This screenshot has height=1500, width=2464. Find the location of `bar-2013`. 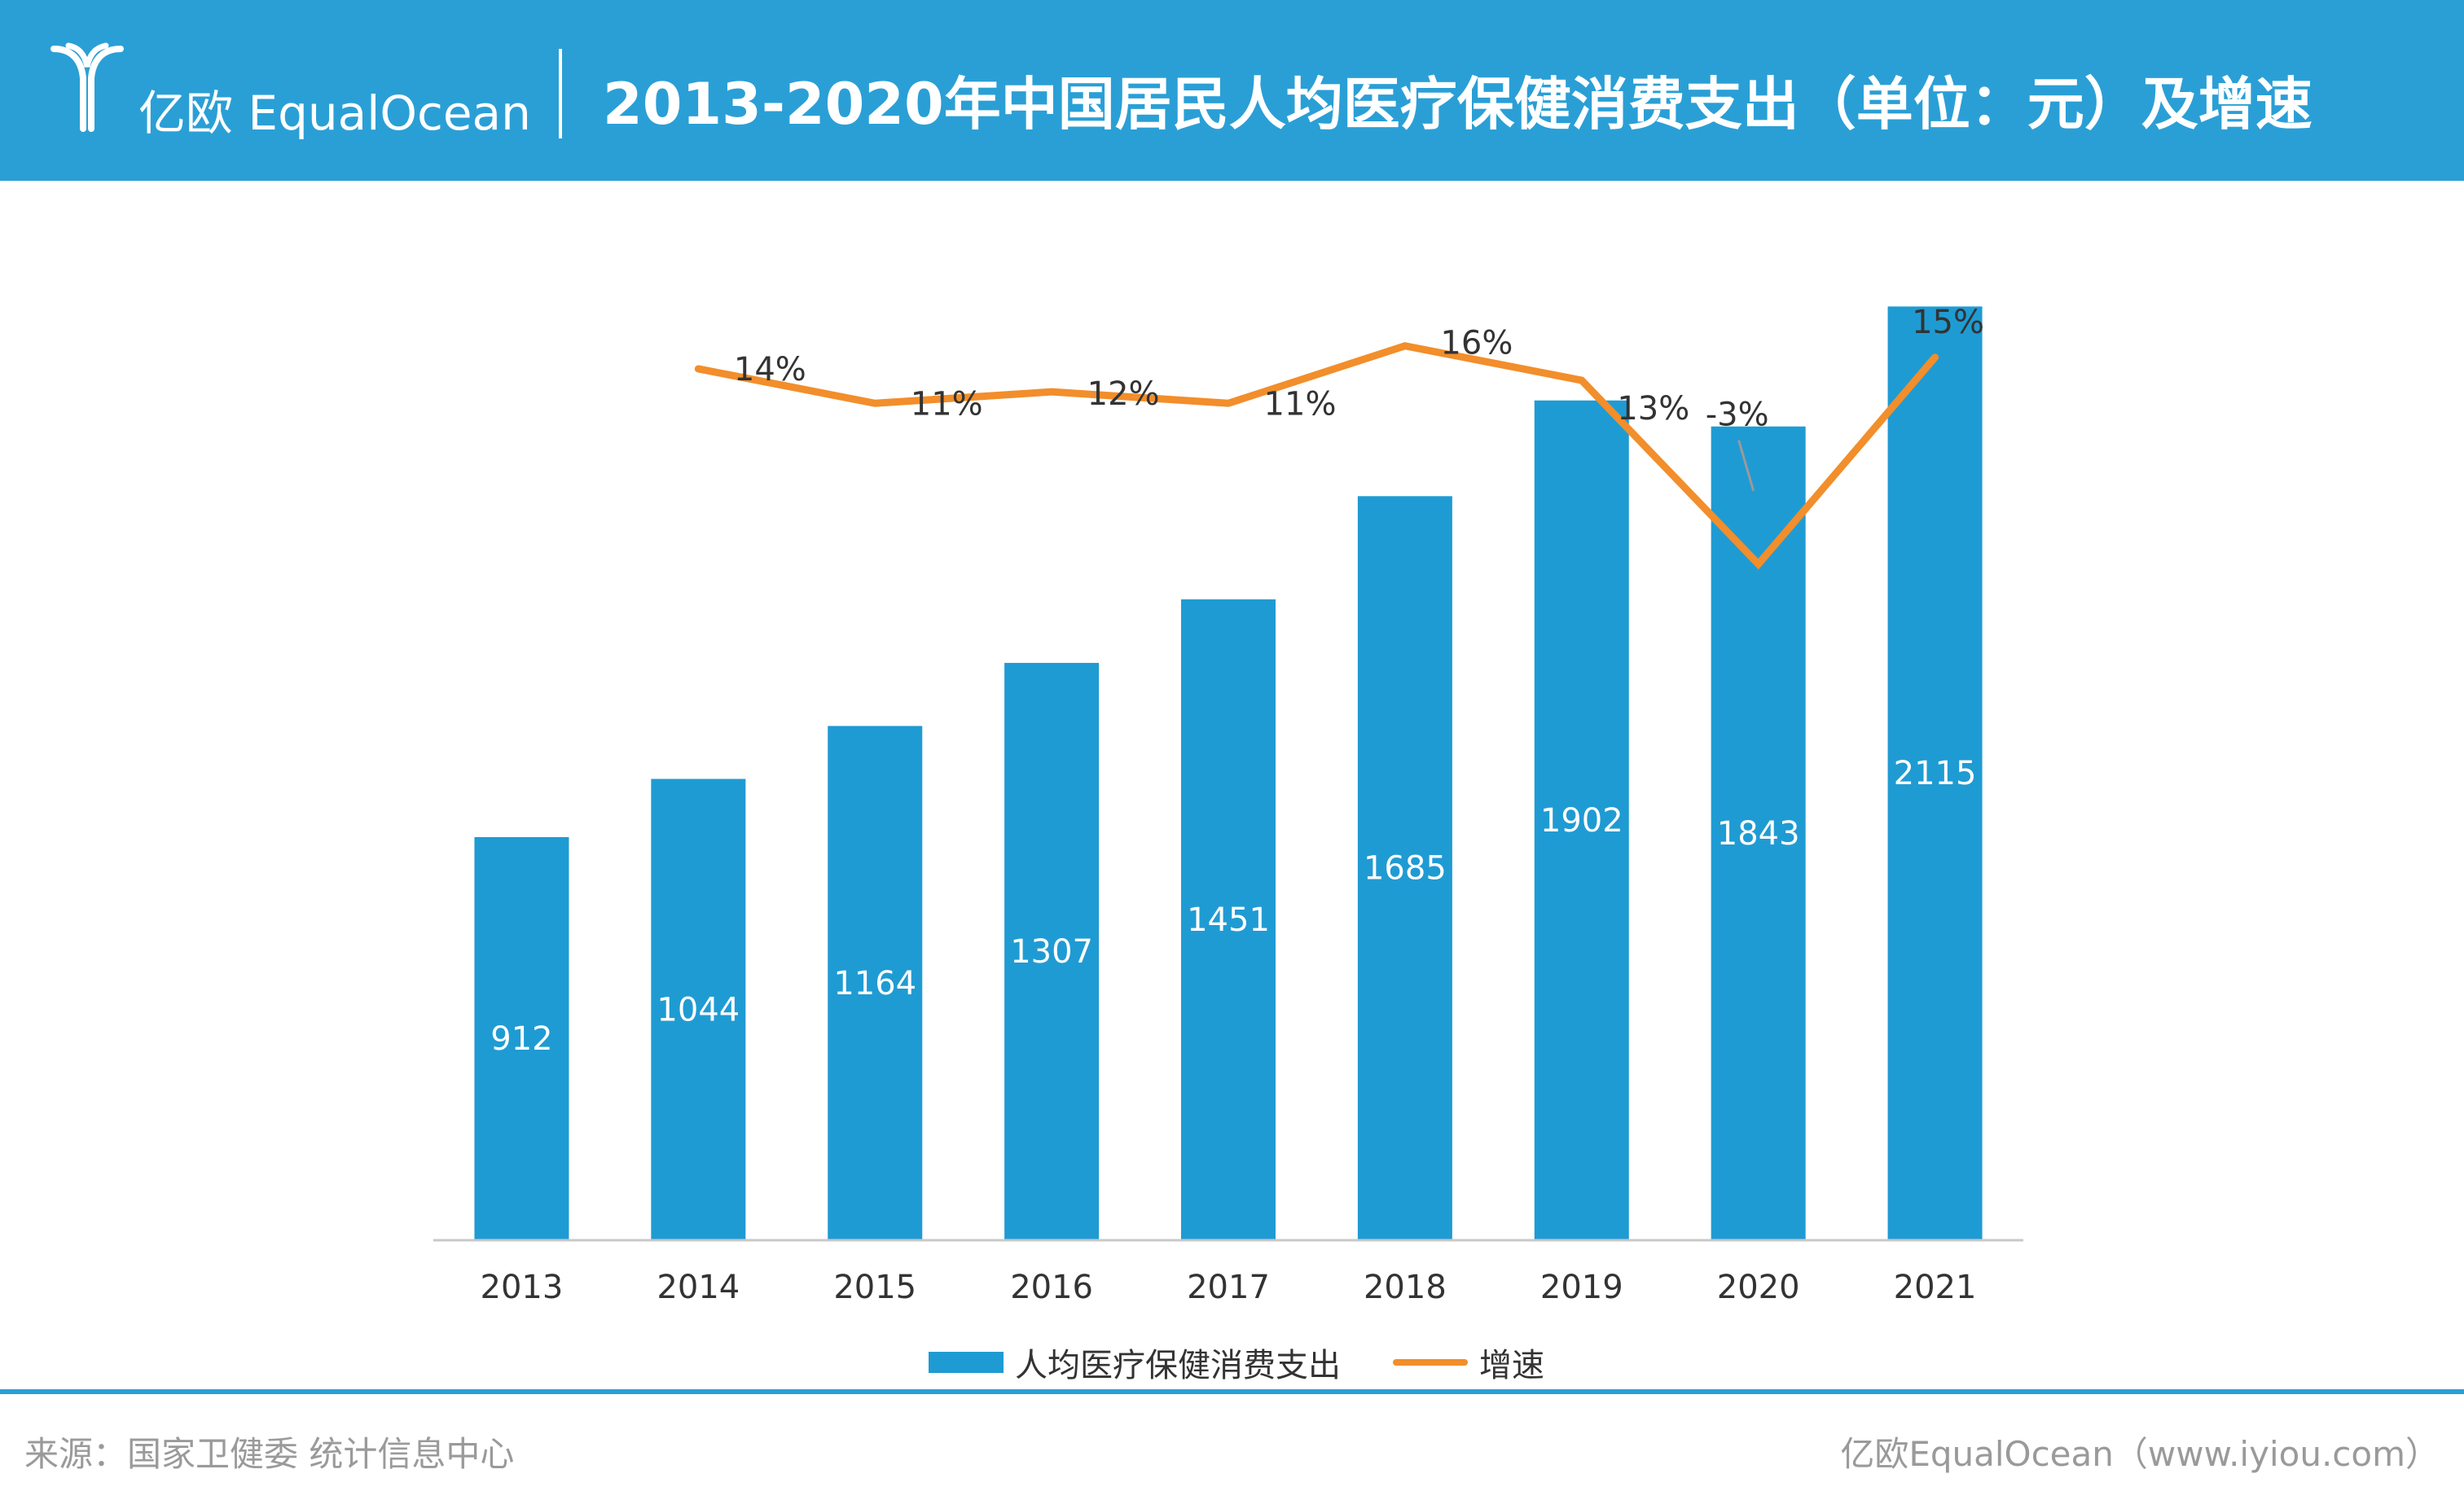

bar-2013 is located at coordinates (521, 1038).